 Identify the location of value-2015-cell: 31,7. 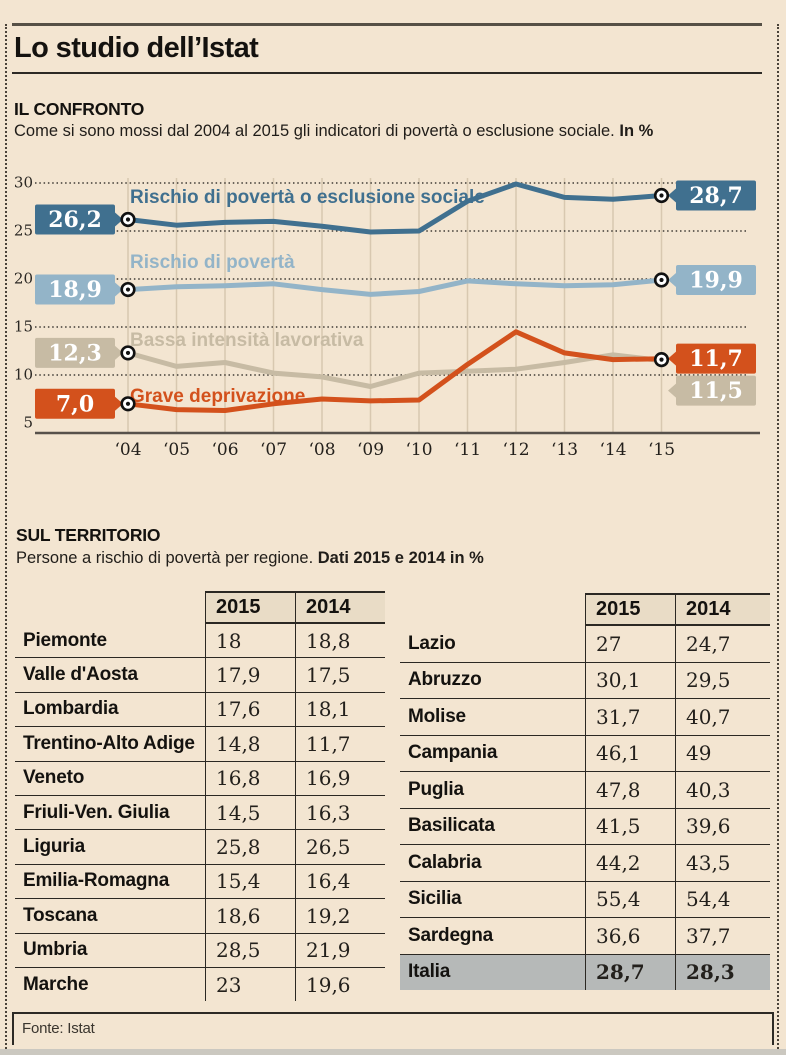
(630, 717).